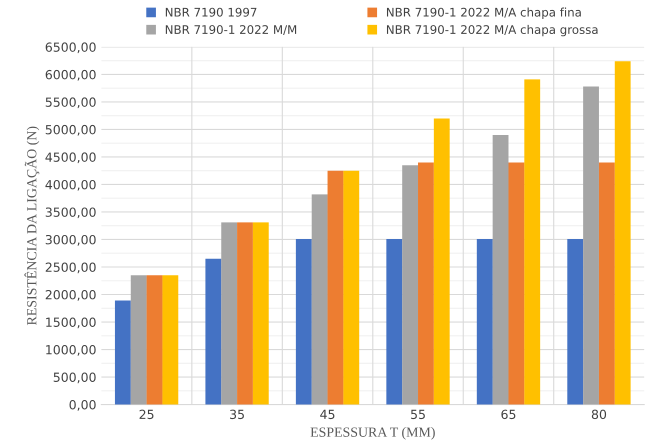 The width and height of the screenshot is (654, 447). I want to click on x-tick-label: 35, so click(237, 415).